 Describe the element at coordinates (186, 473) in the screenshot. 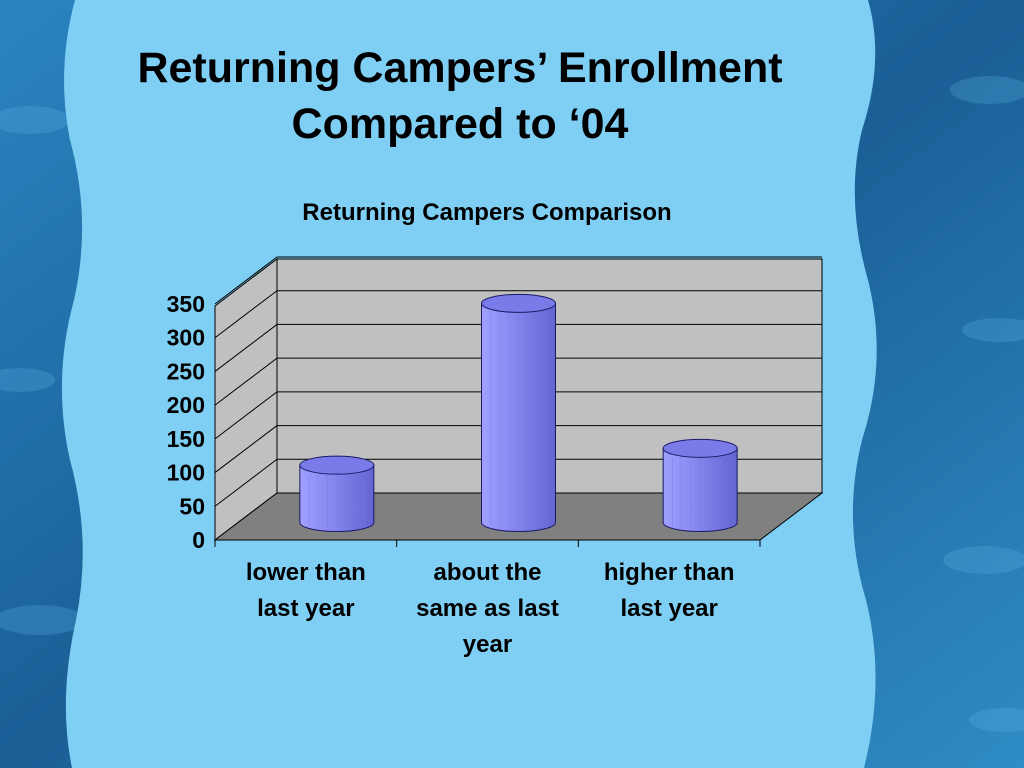

I see `y-tick-label: 100` at that location.